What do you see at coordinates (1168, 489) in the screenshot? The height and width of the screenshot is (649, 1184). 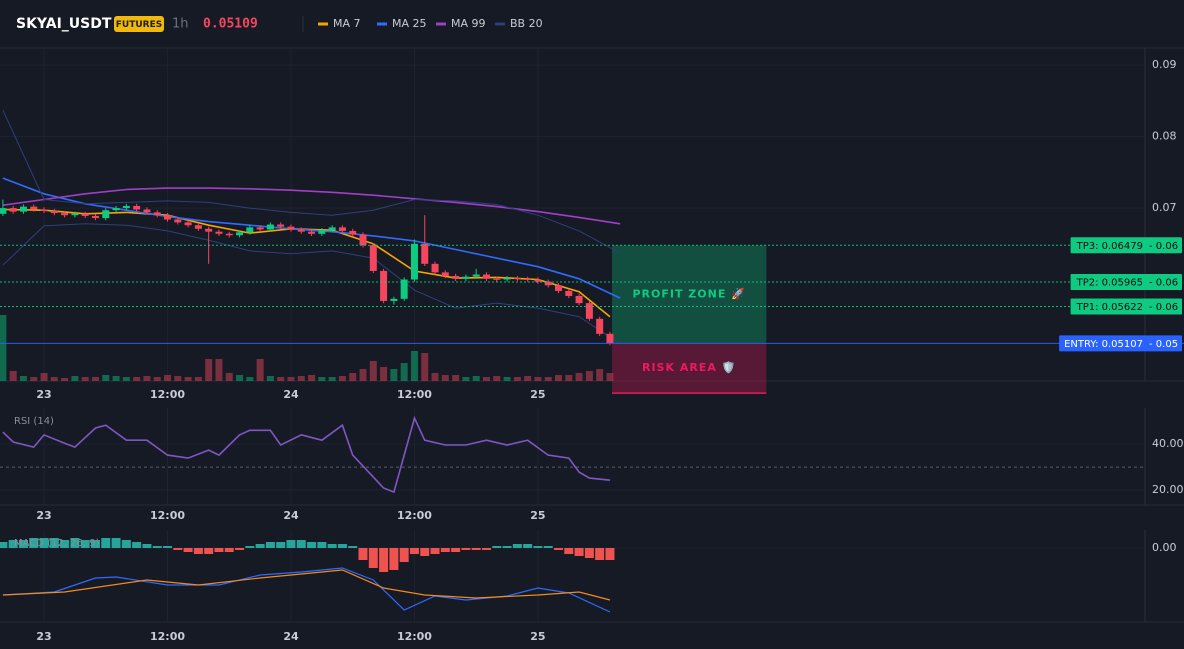 I see `y-tick-label: 20.00` at bounding box center [1168, 489].